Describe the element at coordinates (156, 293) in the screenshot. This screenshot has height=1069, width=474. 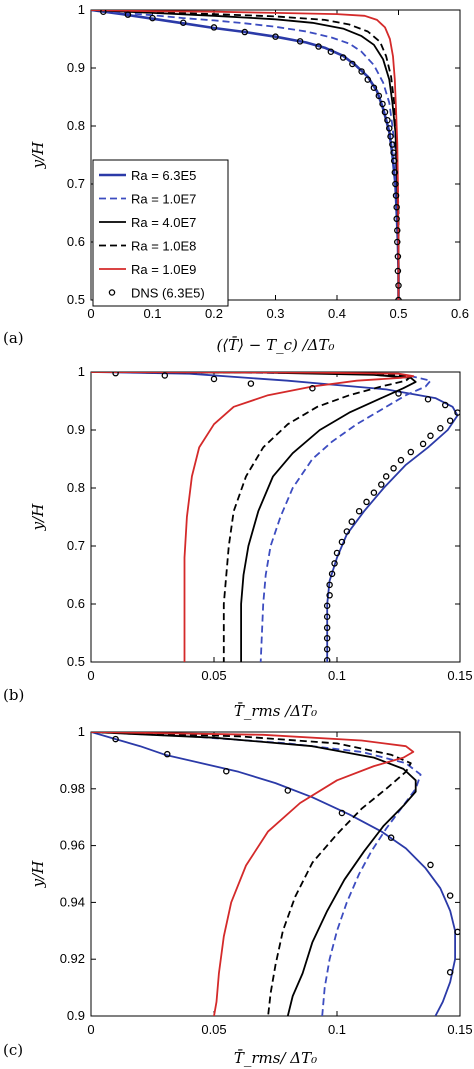
I see `legend-item: DNS (6.3E5)` at that location.